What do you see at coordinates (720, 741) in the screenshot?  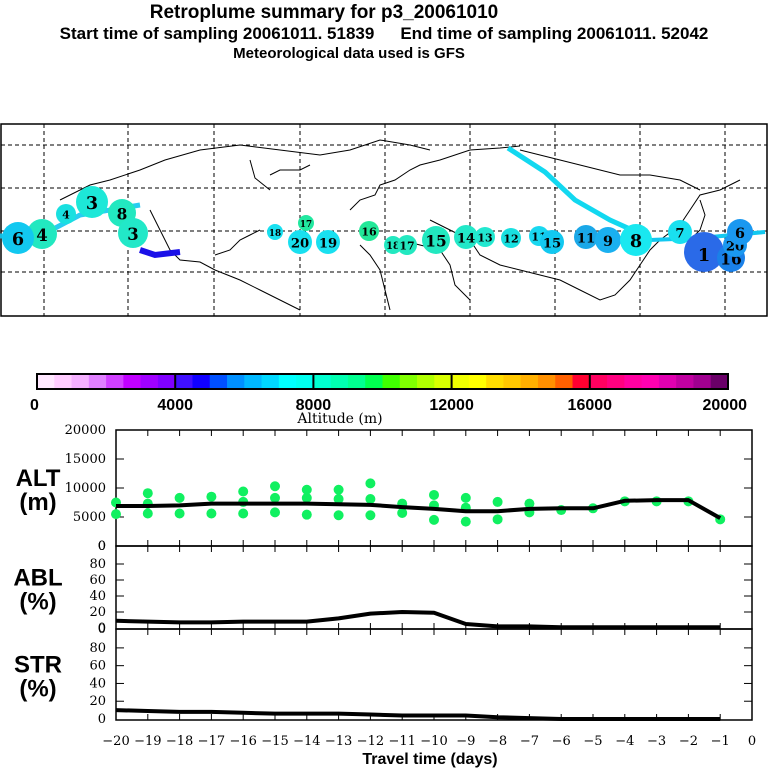 I see `x-tick-label: −1` at bounding box center [720, 741].